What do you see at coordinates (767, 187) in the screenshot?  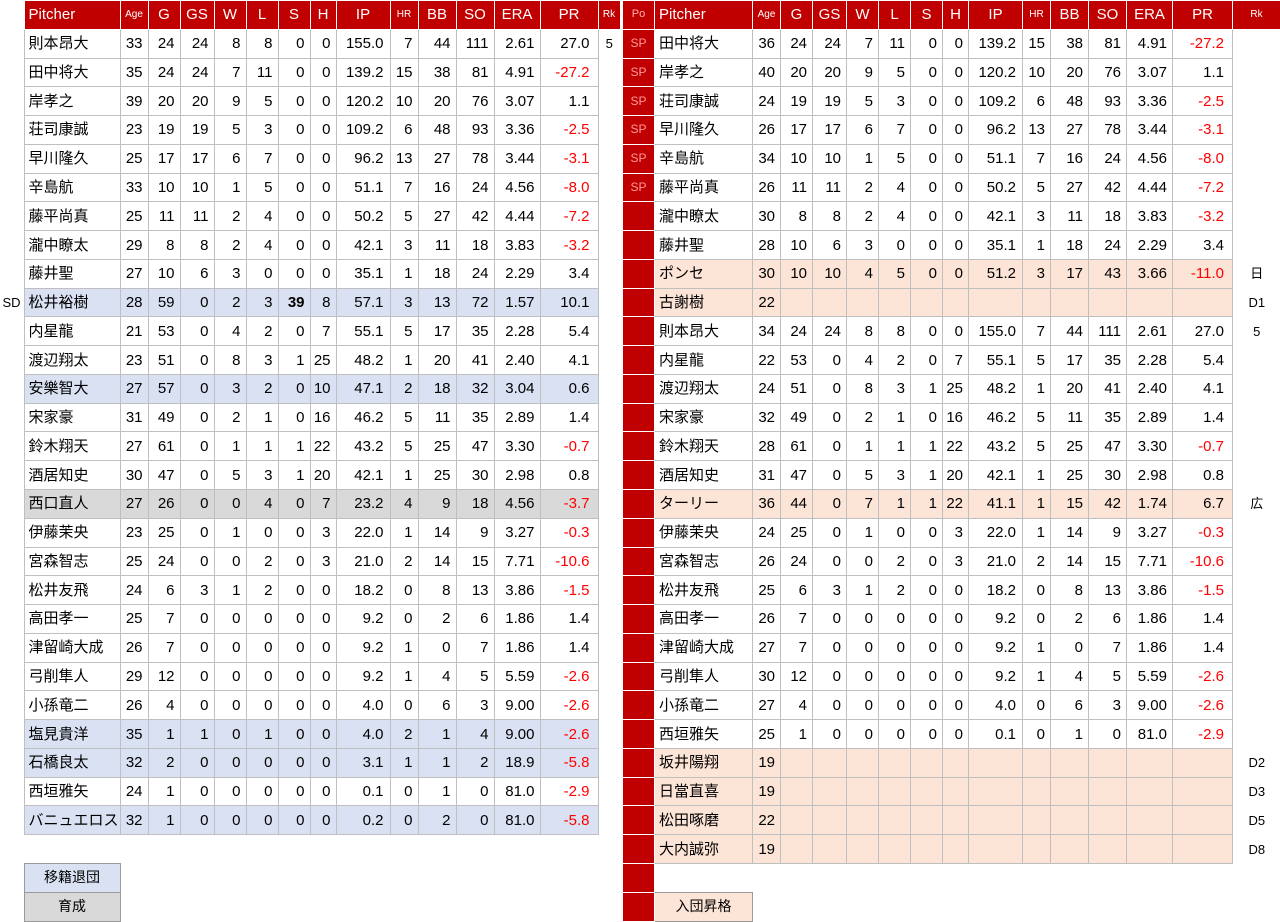 I see `stat-age: 26` at bounding box center [767, 187].